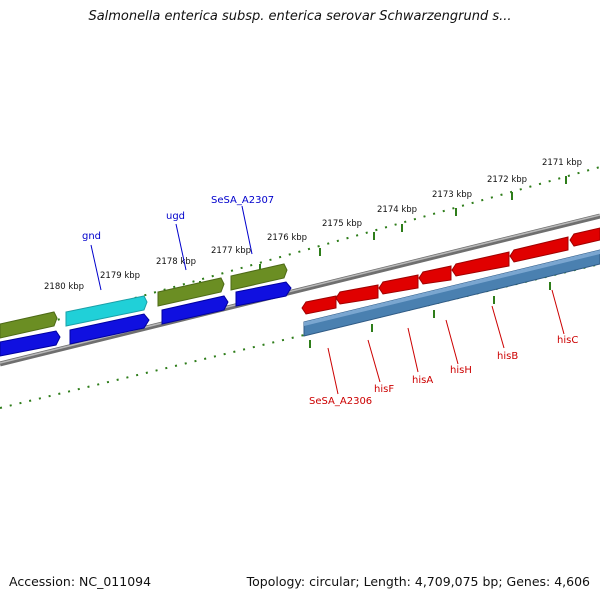 The height and width of the screenshot is (600, 600). Describe the element at coordinates (106, 311) in the screenshot. I see `gene-block-cyan-gnd` at that location.